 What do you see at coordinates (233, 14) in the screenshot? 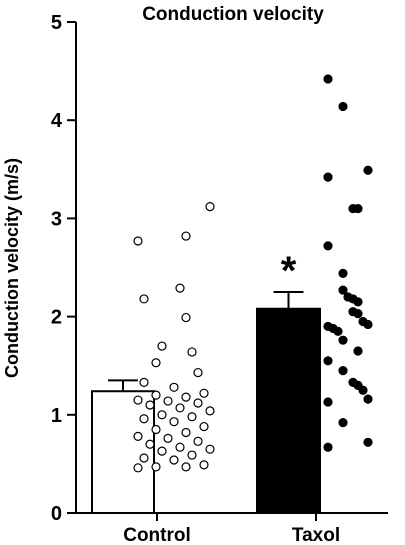
I see `chart-title: Conduction velocity` at bounding box center [233, 14].